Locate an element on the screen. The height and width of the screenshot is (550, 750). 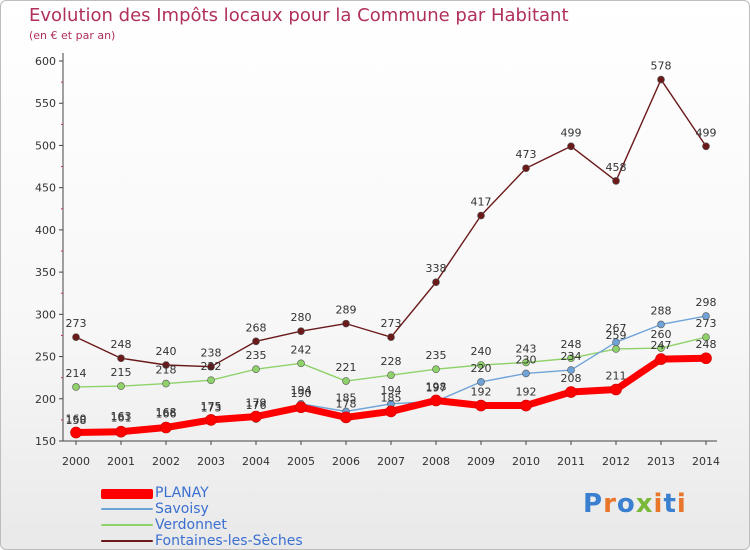
logo-letter: P is located at coordinates (593, 504).